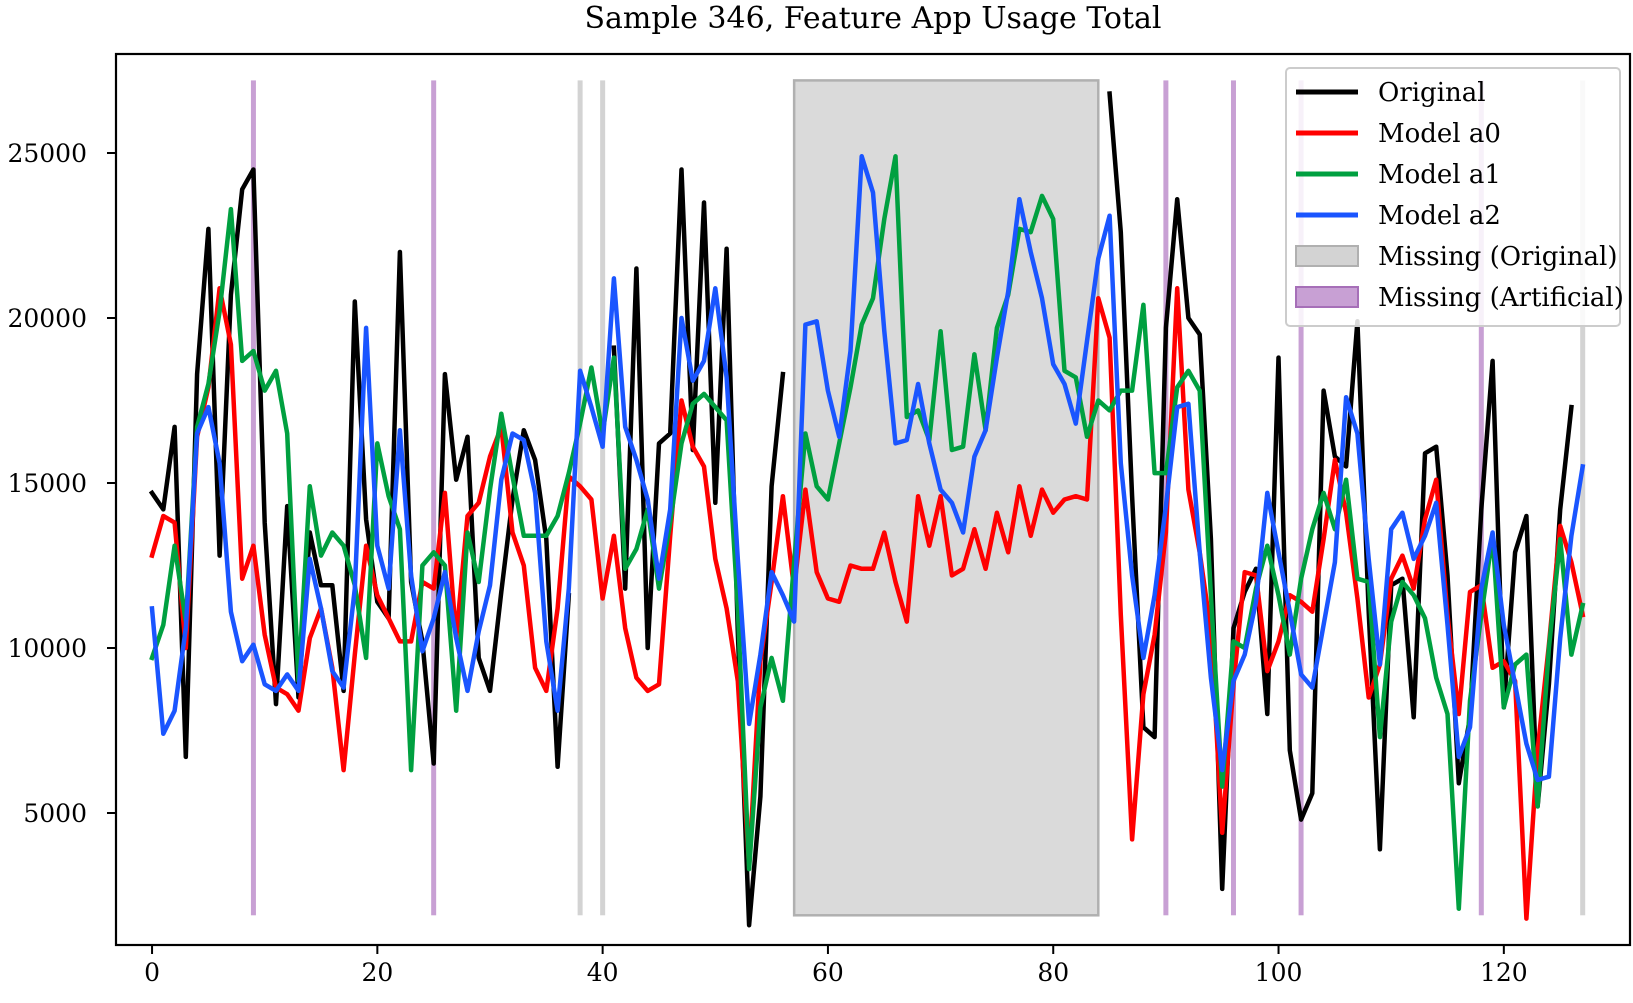 This screenshot has width=1633, height=1003. I want to click on x-tick-label: 120, so click(1504, 972).